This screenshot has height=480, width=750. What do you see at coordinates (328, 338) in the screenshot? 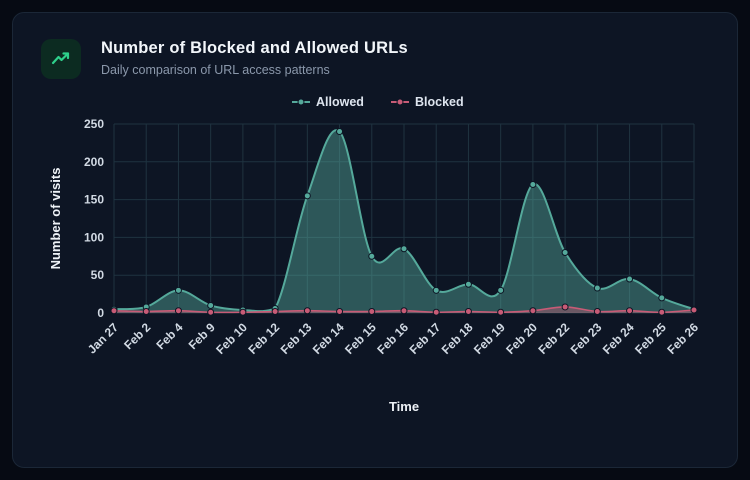
I see `x-tick-label: Feb 14` at bounding box center [328, 338].